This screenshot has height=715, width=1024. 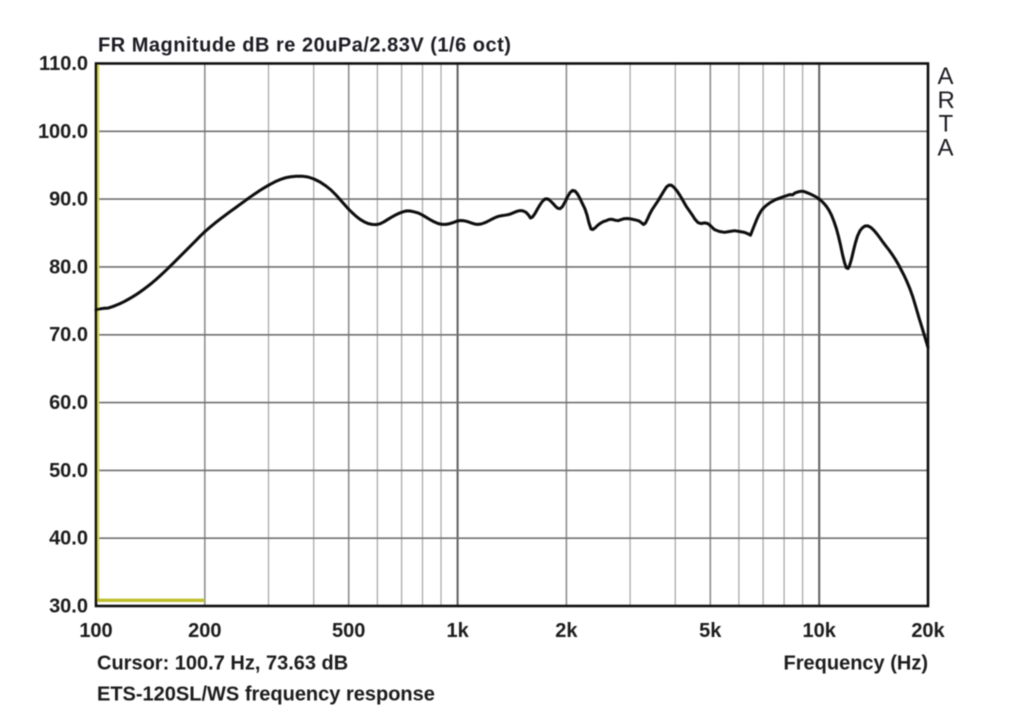 What do you see at coordinates (68, 200) in the screenshot?
I see `svg-text: 90.0` at bounding box center [68, 200].